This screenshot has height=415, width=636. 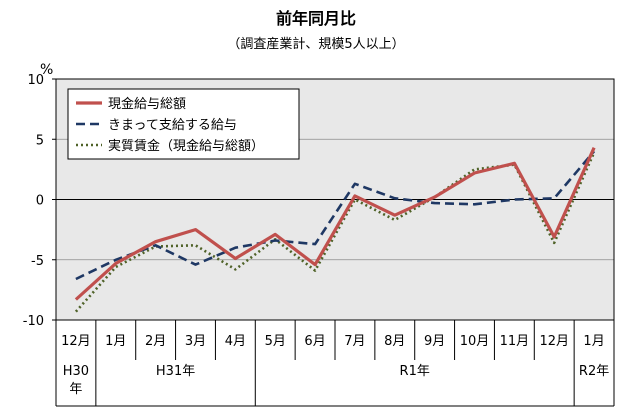 What do you see at coordinates (314, 341) in the screenshot?
I see `x-tick-label: 6月` at bounding box center [314, 341].